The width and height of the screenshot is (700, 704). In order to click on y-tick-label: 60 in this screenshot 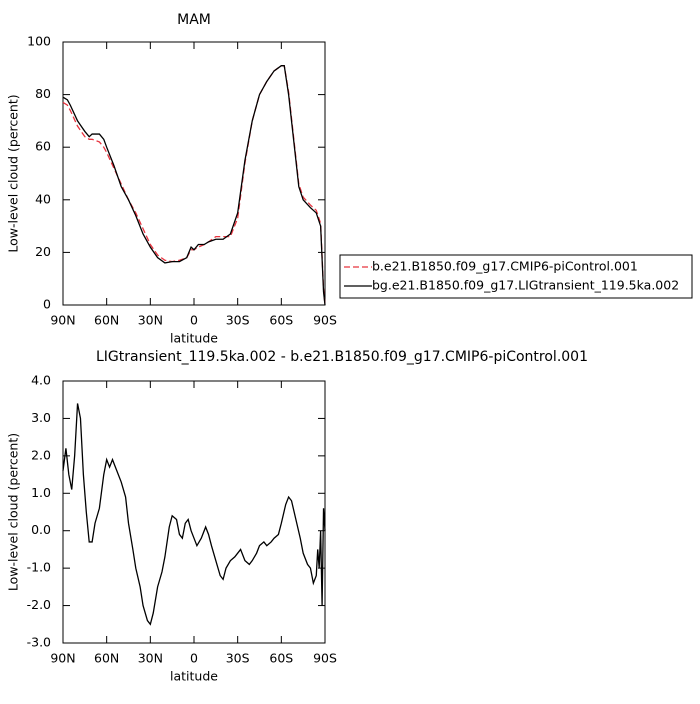, I will do `click(43, 146)`.